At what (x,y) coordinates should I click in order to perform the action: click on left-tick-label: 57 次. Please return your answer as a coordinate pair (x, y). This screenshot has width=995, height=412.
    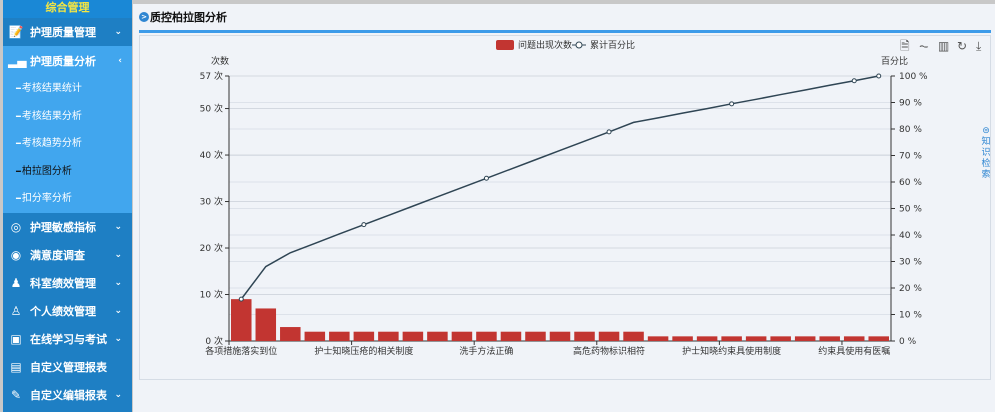
    Looking at the image, I should click on (211, 76).